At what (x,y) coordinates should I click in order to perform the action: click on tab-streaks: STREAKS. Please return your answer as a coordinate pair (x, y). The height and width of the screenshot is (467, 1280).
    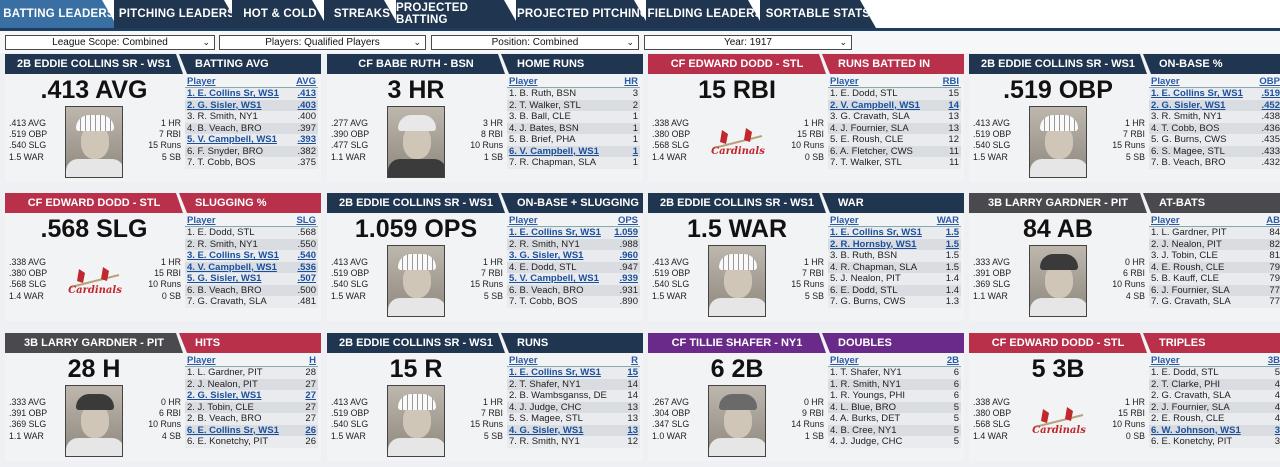
    Looking at the image, I should click on (362, 14).